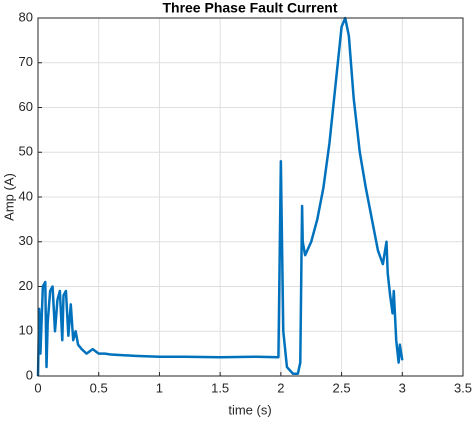 The image size is (474, 421). I want to click on y-tick-label: 60, so click(26, 106).